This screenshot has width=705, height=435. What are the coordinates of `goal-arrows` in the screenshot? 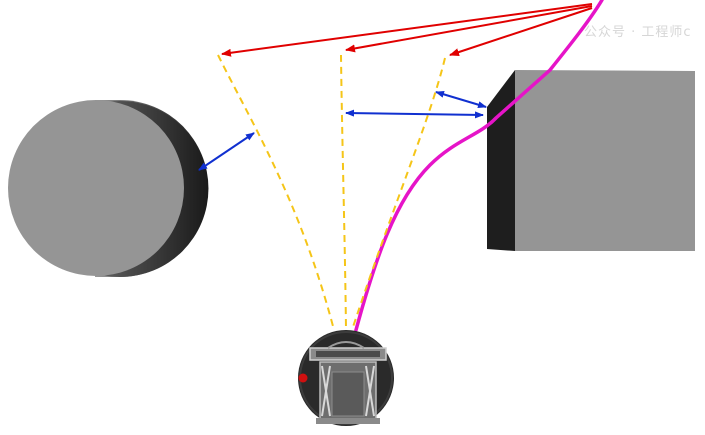 It's located at (407, 30).